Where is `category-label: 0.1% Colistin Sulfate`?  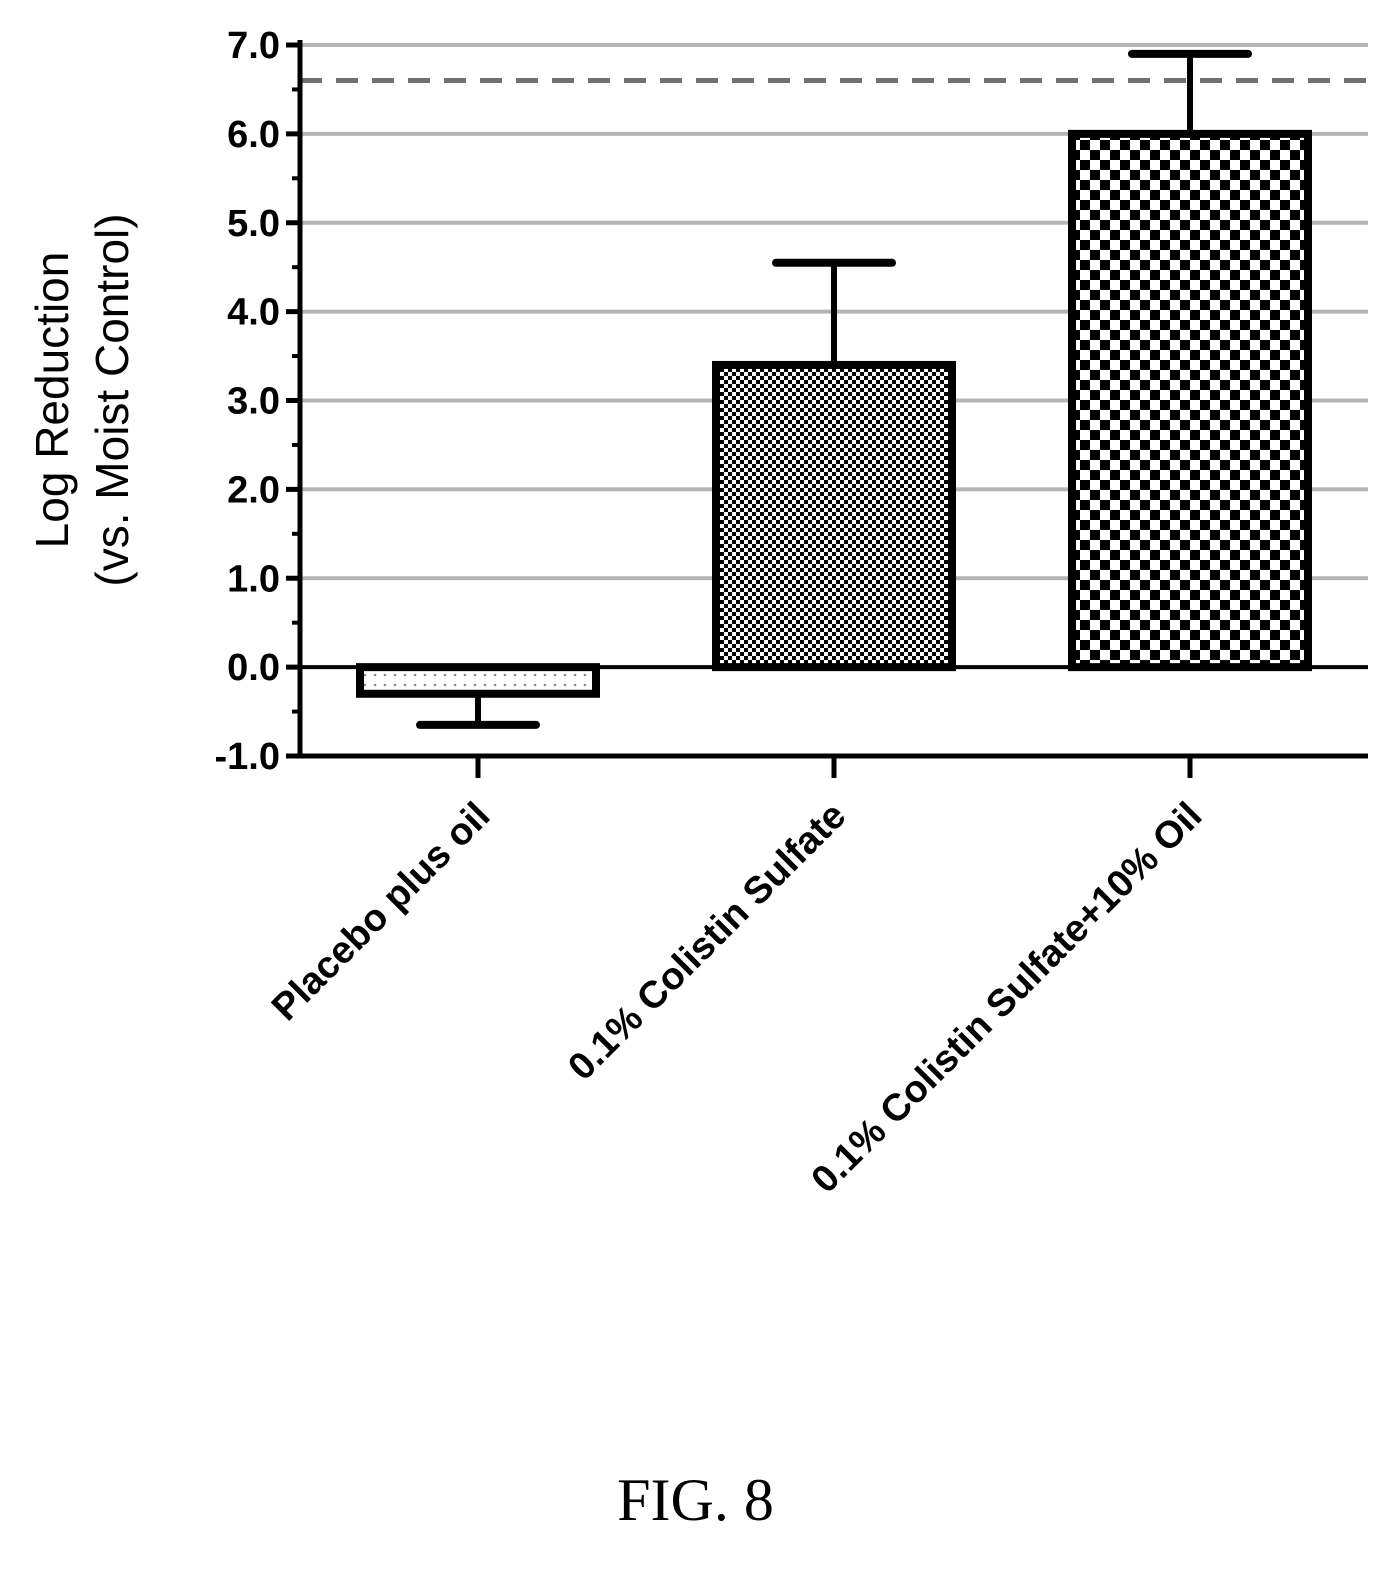 category-label: 0.1% Colistin Sulfate is located at coordinates (707, 942).